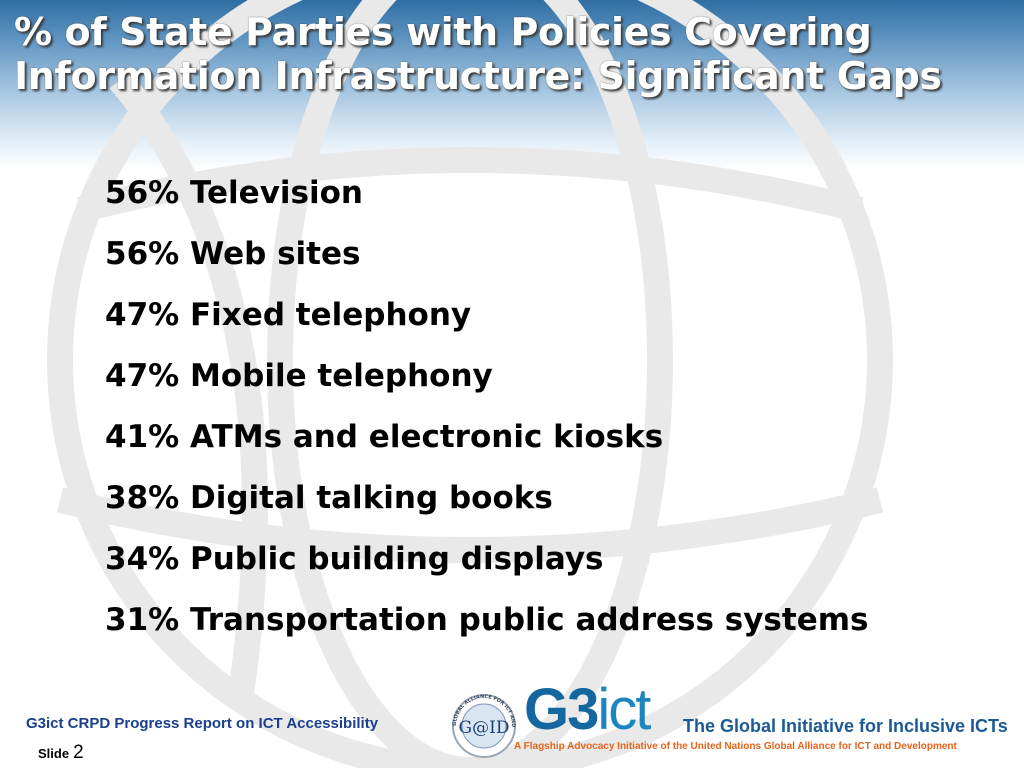  I want to click on ict-text: ict, so click(624, 709).